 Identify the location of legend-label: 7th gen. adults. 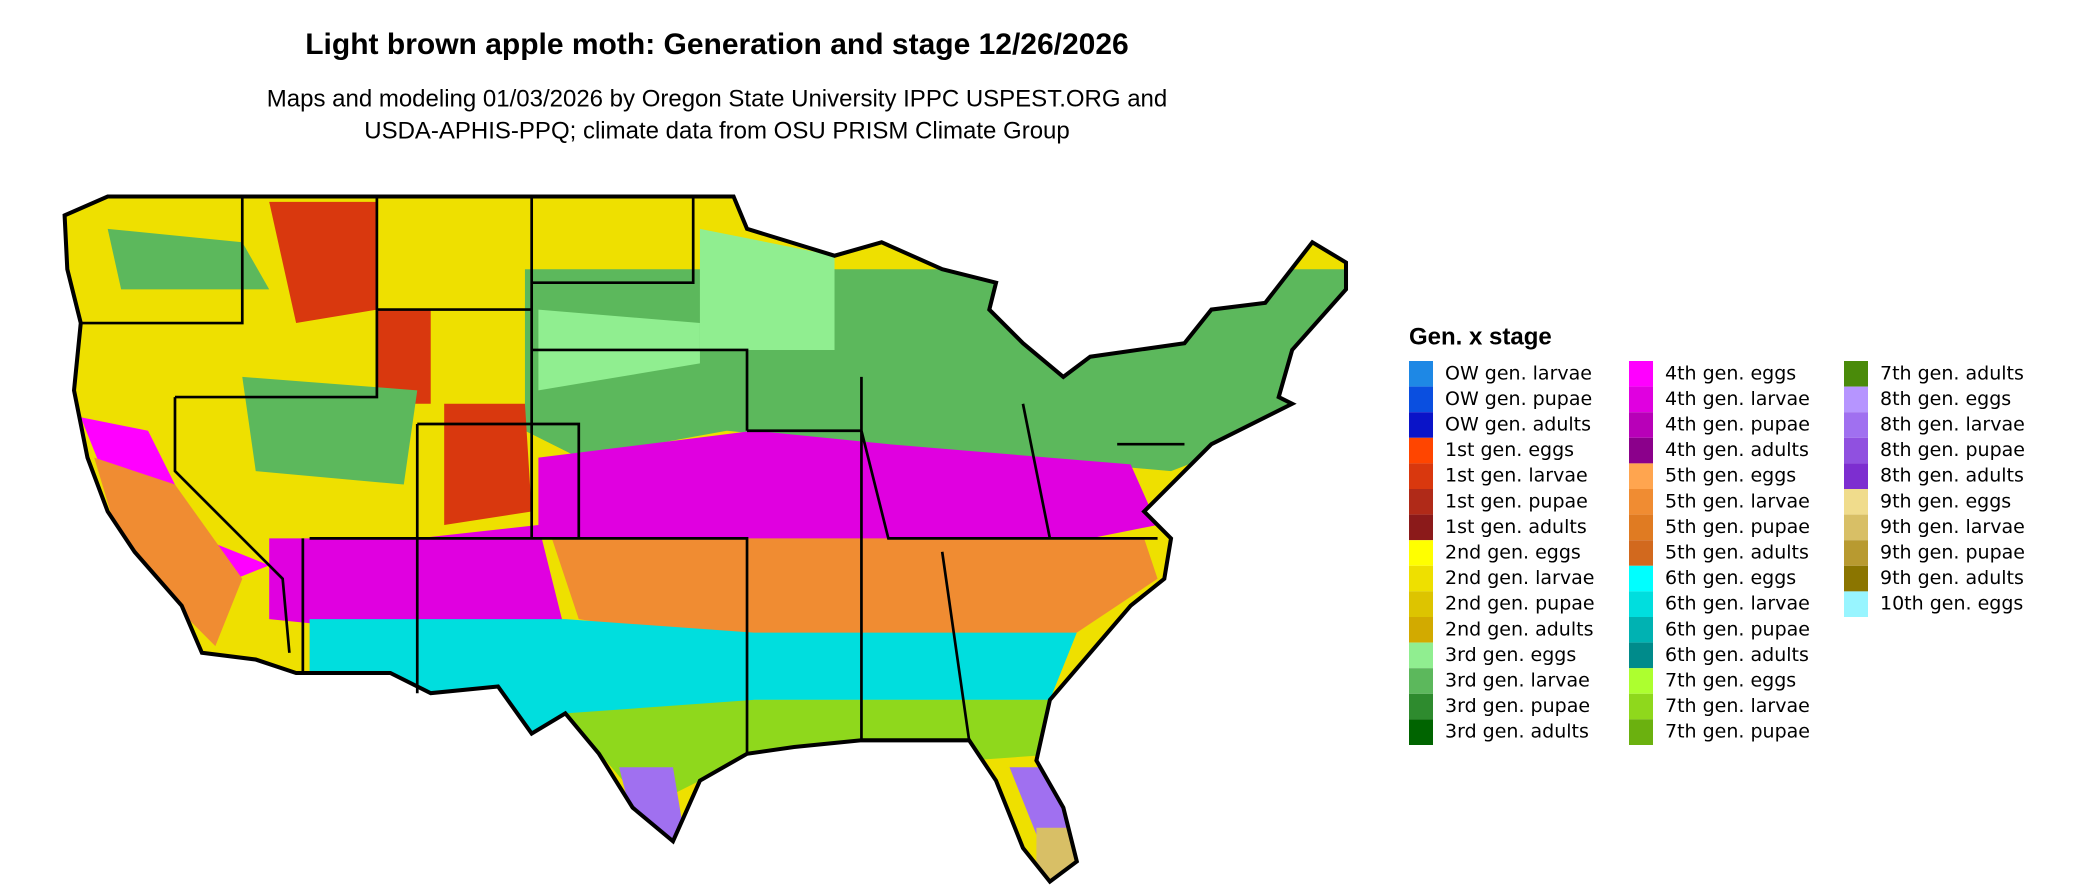
(1952, 373).